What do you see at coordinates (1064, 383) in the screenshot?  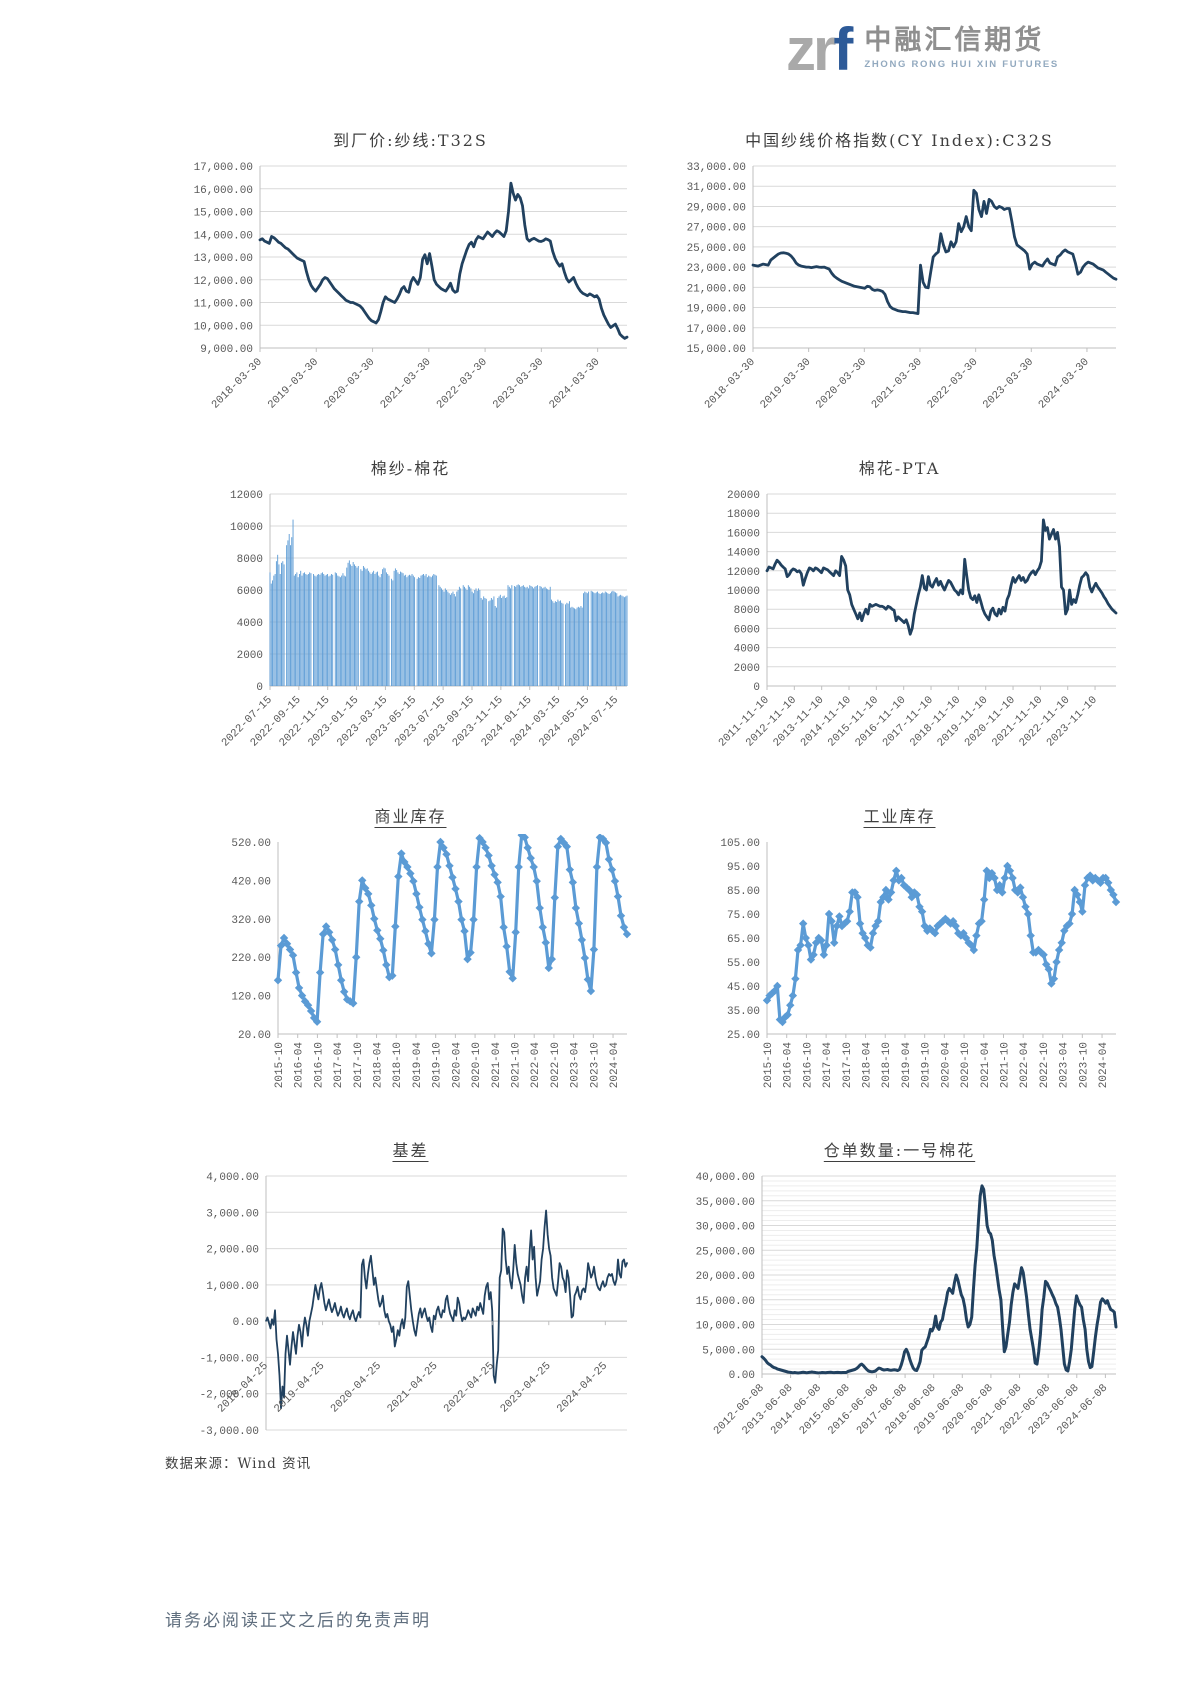 I see `svg-text: 2024-03-30` at bounding box center [1064, 383].